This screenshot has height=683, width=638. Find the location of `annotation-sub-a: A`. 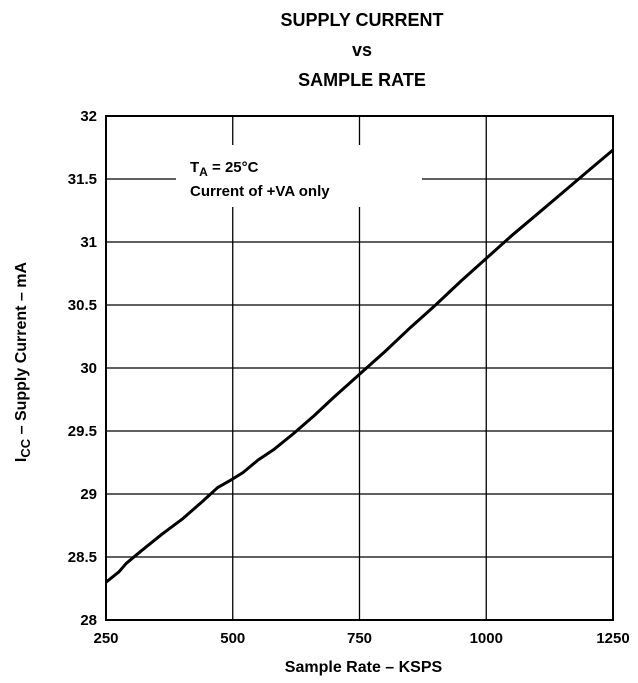

annotation-sub-a: A is located at coordinates (203, 172).